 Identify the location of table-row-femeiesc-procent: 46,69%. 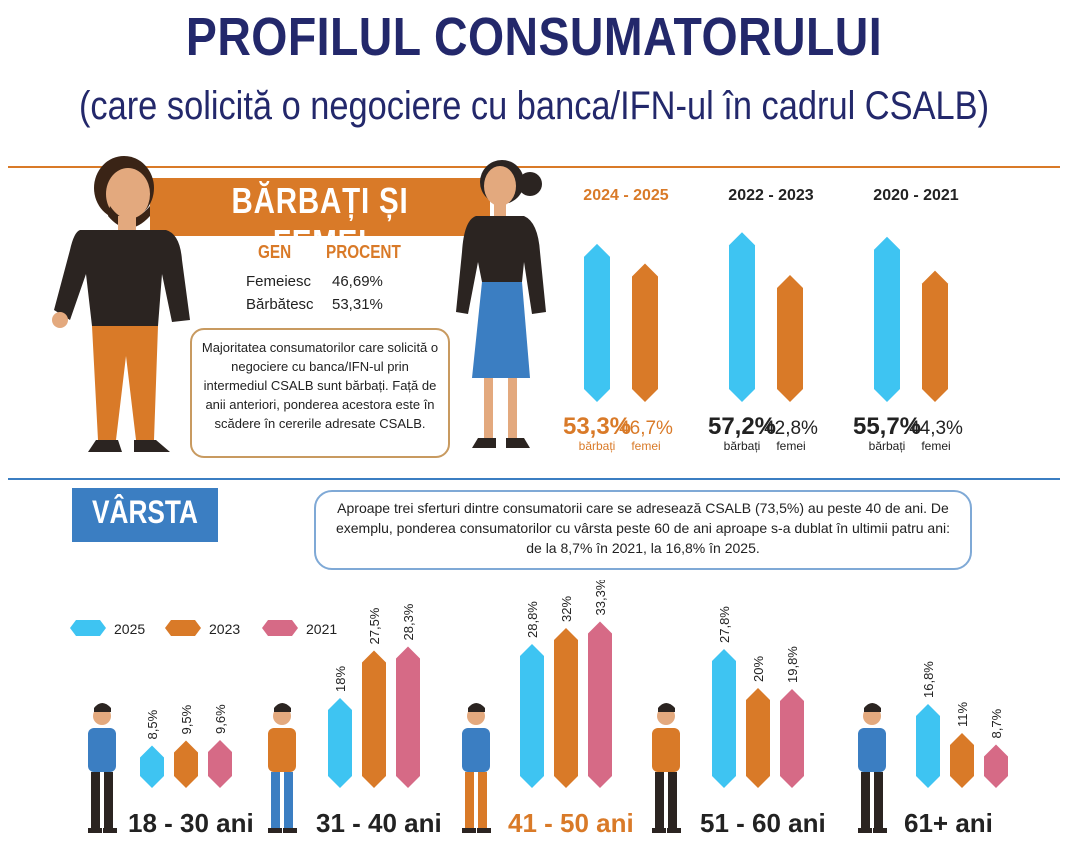
(357, 281).